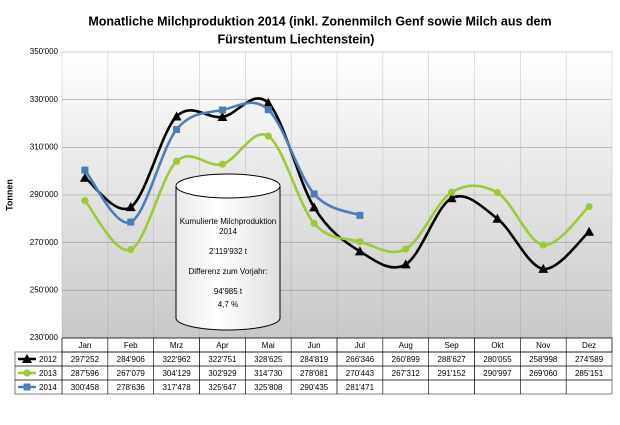  Describe the element at coordinates (85, 387) in the screenshot. I see `data-label: 300'458` at that location.